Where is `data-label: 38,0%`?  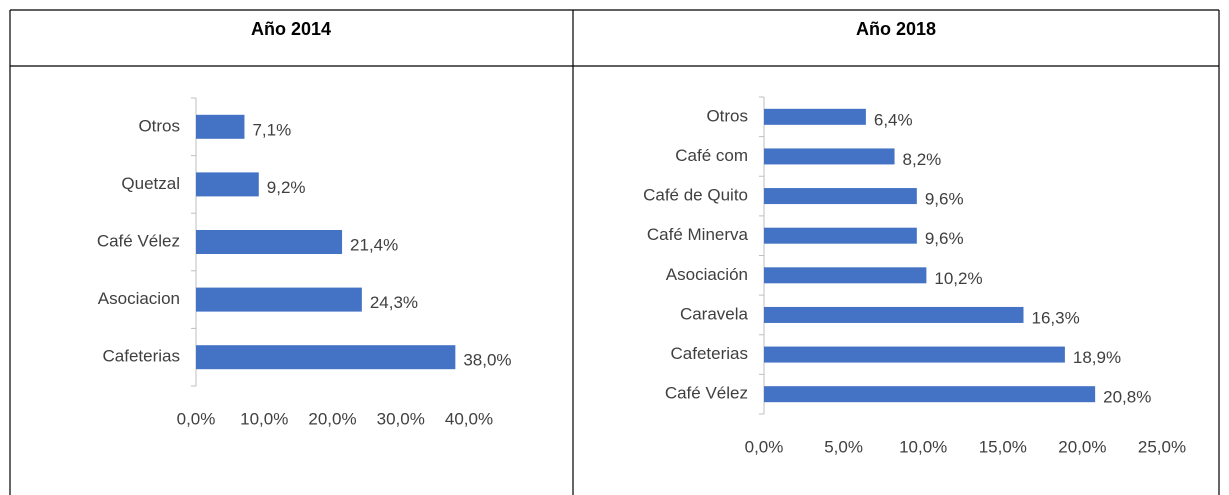 data-label: 38,0% is located at coordinates (487, 360).